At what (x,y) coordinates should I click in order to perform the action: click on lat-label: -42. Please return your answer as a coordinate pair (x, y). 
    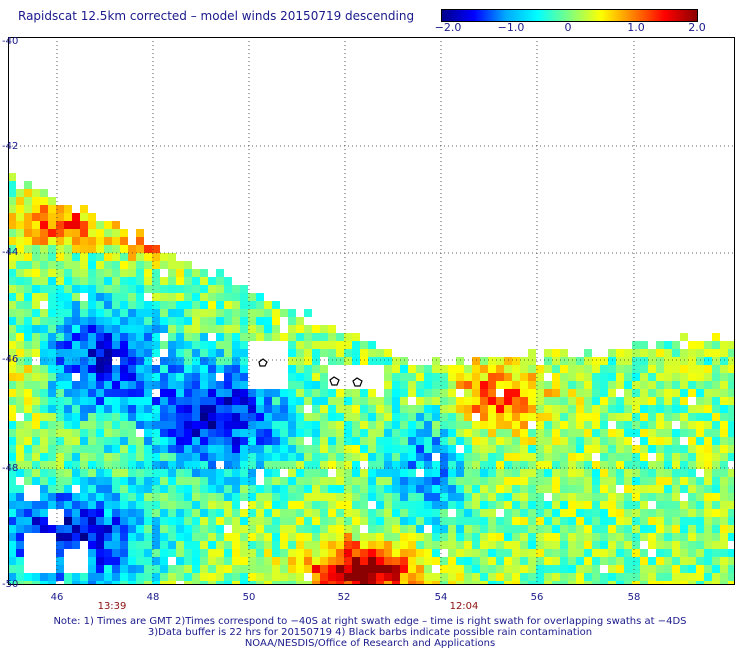
    Looking at the image, I should click on (10, 146).